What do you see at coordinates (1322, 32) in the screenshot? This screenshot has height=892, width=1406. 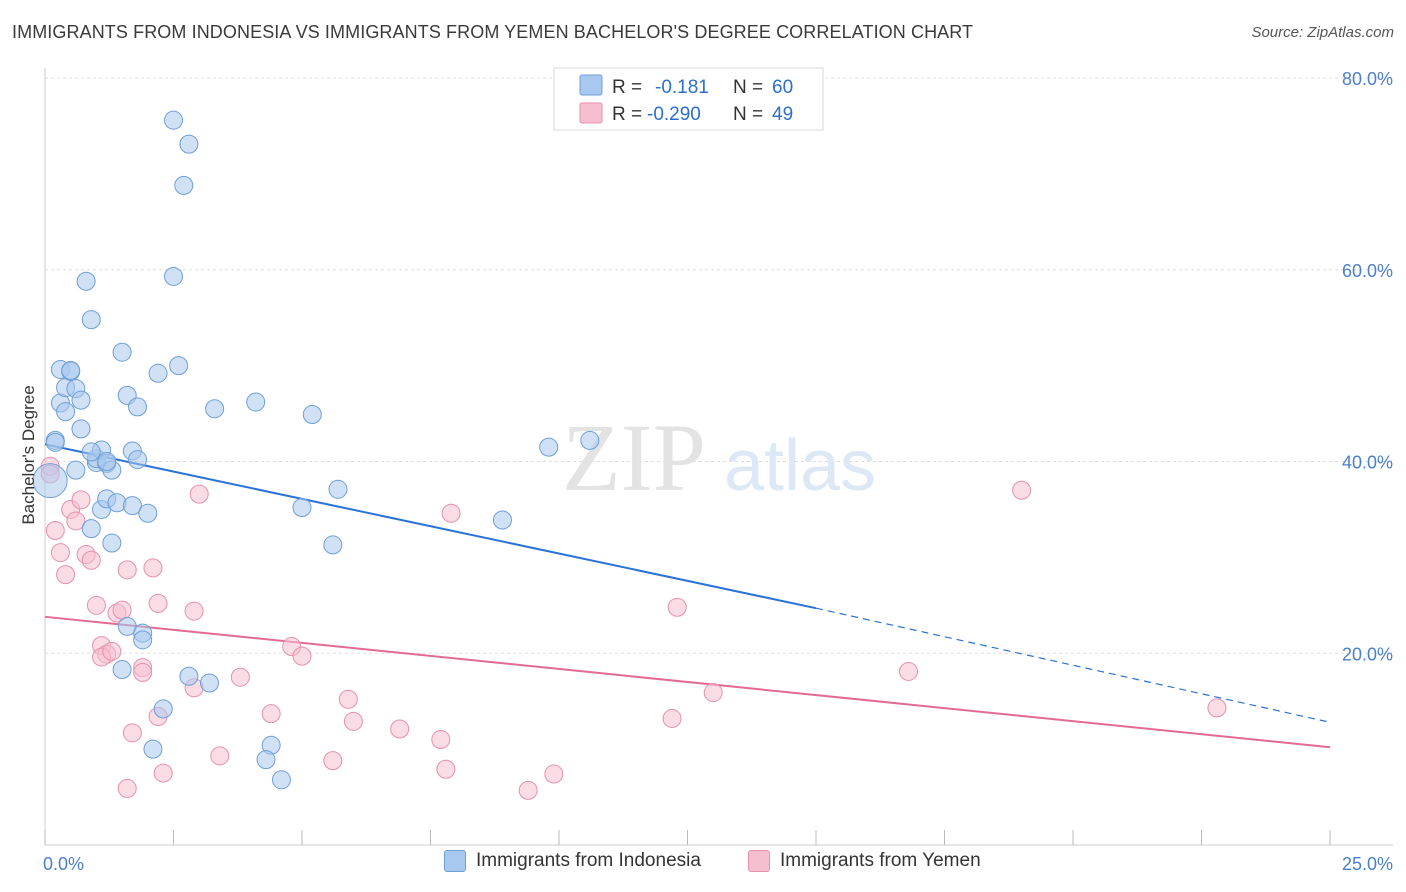 I see `source-credit: Source: ZipAtlas.com` at bounding box center [1322, 32].